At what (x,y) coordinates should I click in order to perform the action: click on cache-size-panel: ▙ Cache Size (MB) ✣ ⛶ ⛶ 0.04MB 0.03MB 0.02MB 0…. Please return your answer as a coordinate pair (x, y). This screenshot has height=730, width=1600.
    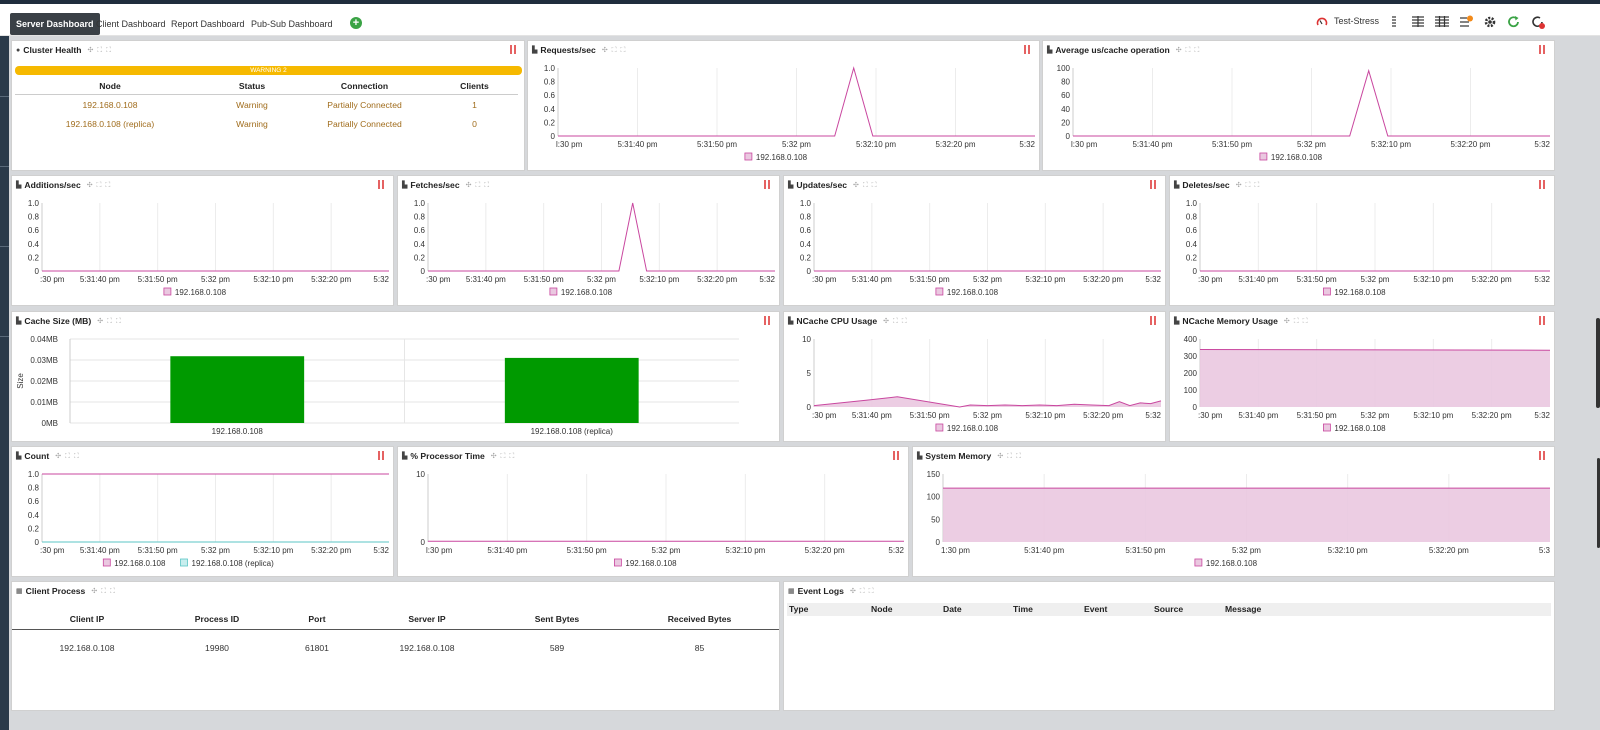
    Looking at the image, I should click on (395, 376).